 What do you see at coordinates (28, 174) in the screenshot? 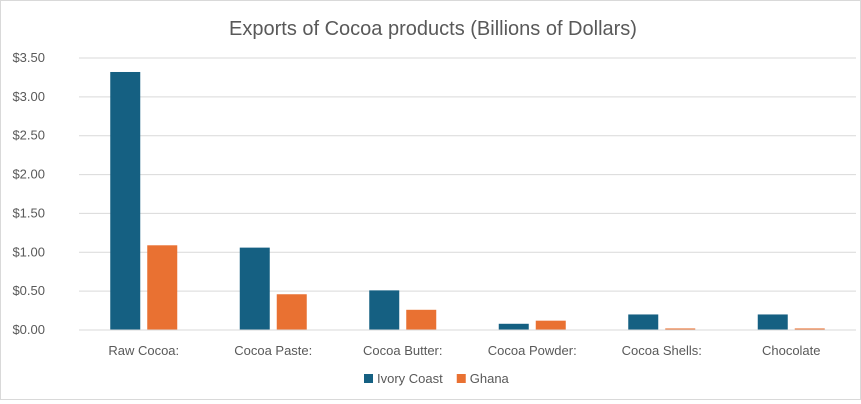
I see `y-tick-label: $2.00` at bounding box center [28, 174].